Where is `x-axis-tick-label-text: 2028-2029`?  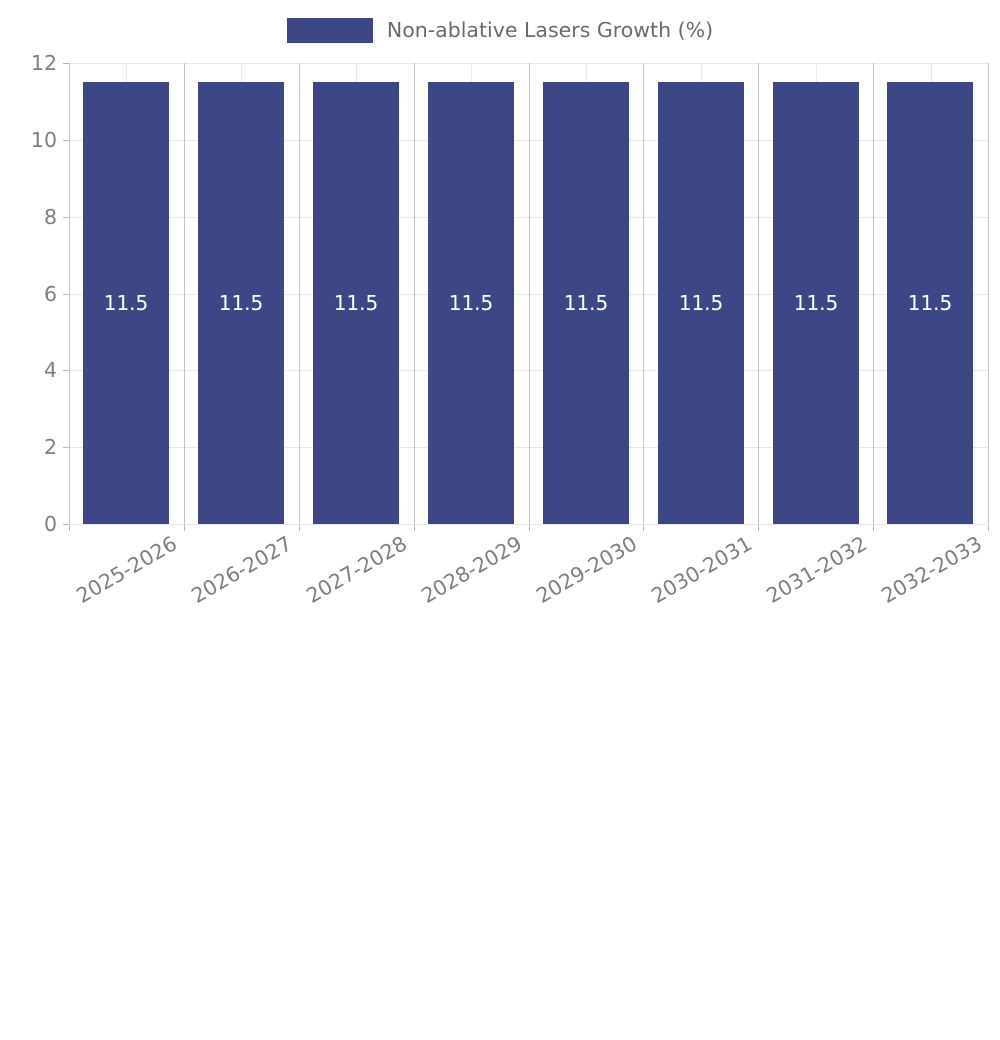
x-axis-tick-label-text: 2028-2029 is located at coordinates (471, 569).